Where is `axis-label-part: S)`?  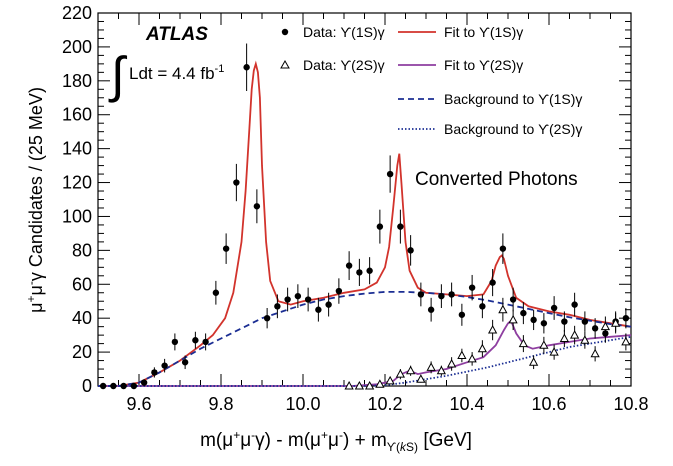
axis-label-part: S) is located at coordinates (412, 447).